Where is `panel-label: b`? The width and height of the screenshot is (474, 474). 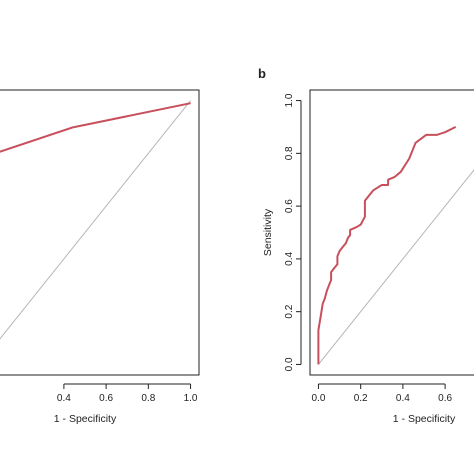 panel-label: b is located at coordinates (262, 73).